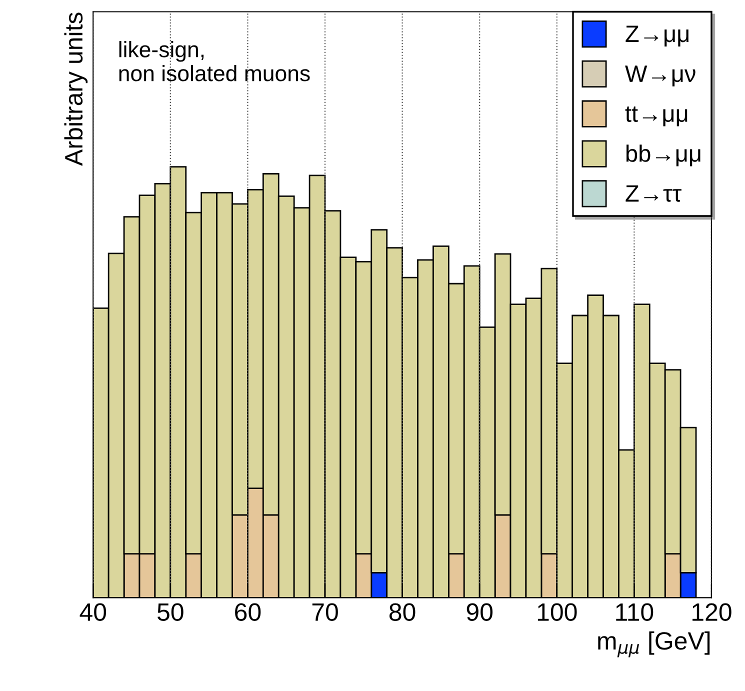 The height and width of the screenshot is (691, 745). I want to click on x-tick-label: 100, so click(557, 612).